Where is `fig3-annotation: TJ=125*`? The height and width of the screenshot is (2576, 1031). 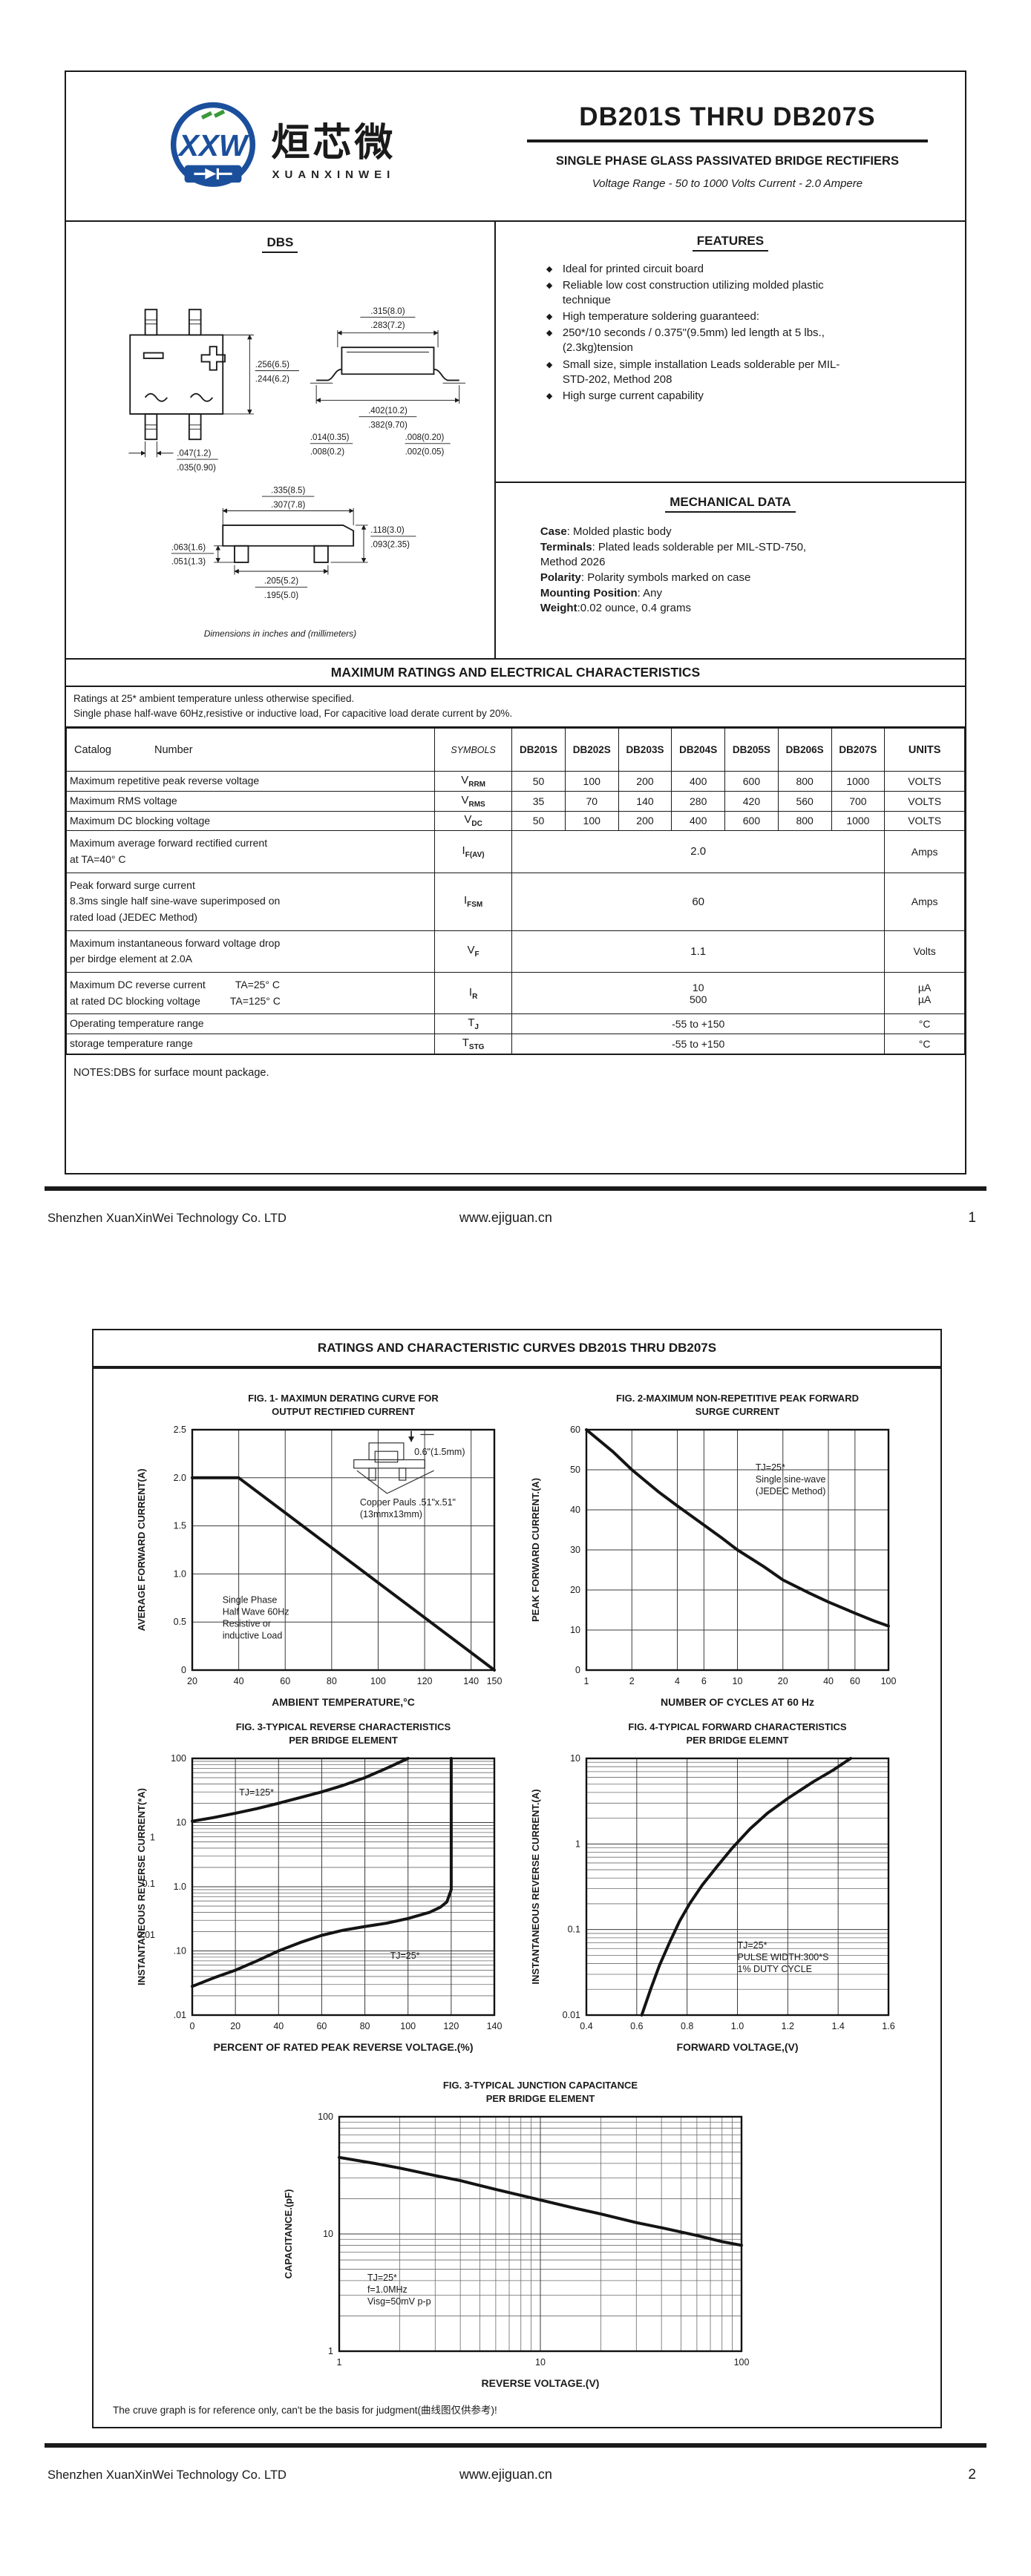 fig3-annotation: TJ=125* is located at coordinates (256, 1792).